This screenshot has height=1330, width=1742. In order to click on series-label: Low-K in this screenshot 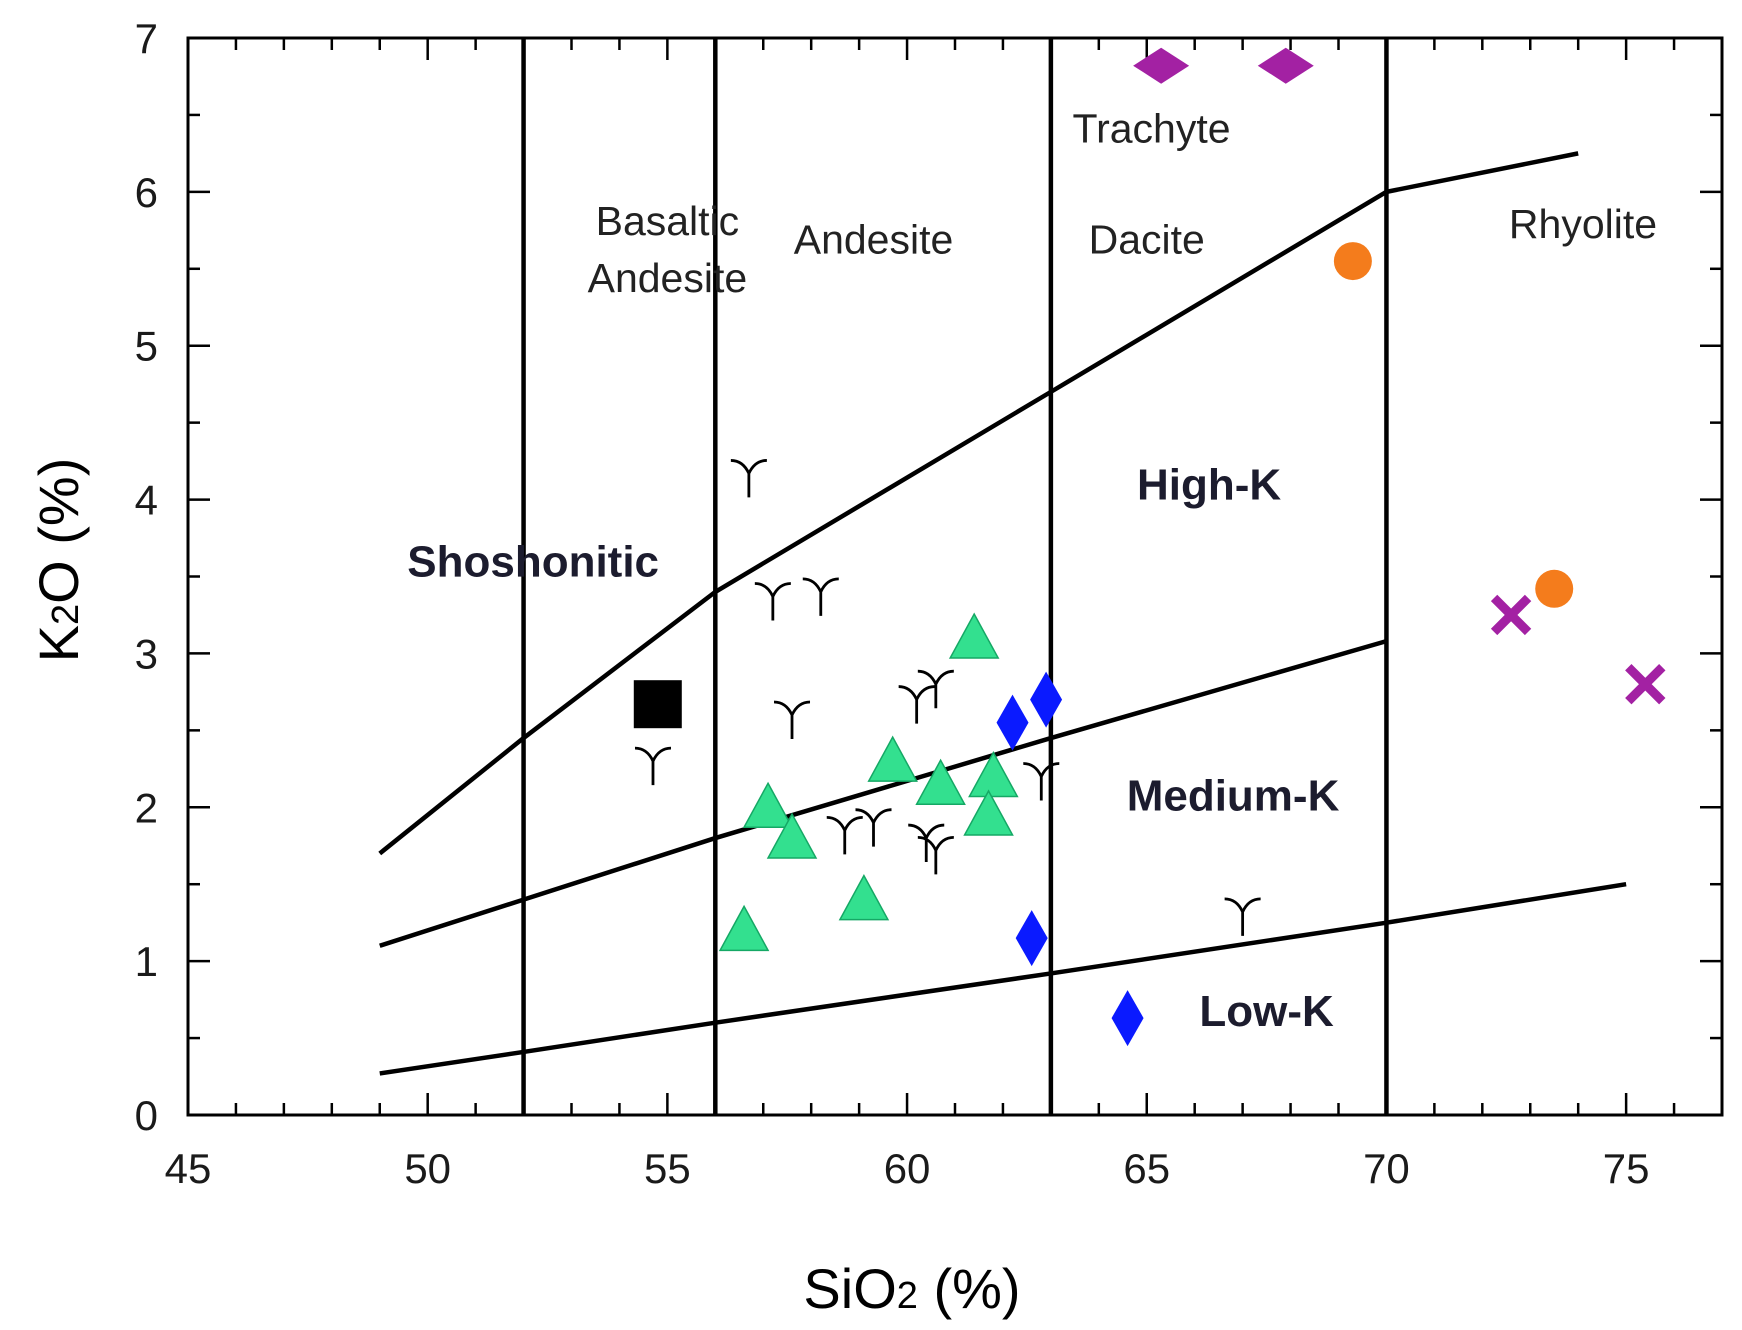, I will do `click(1266, 1011)`.